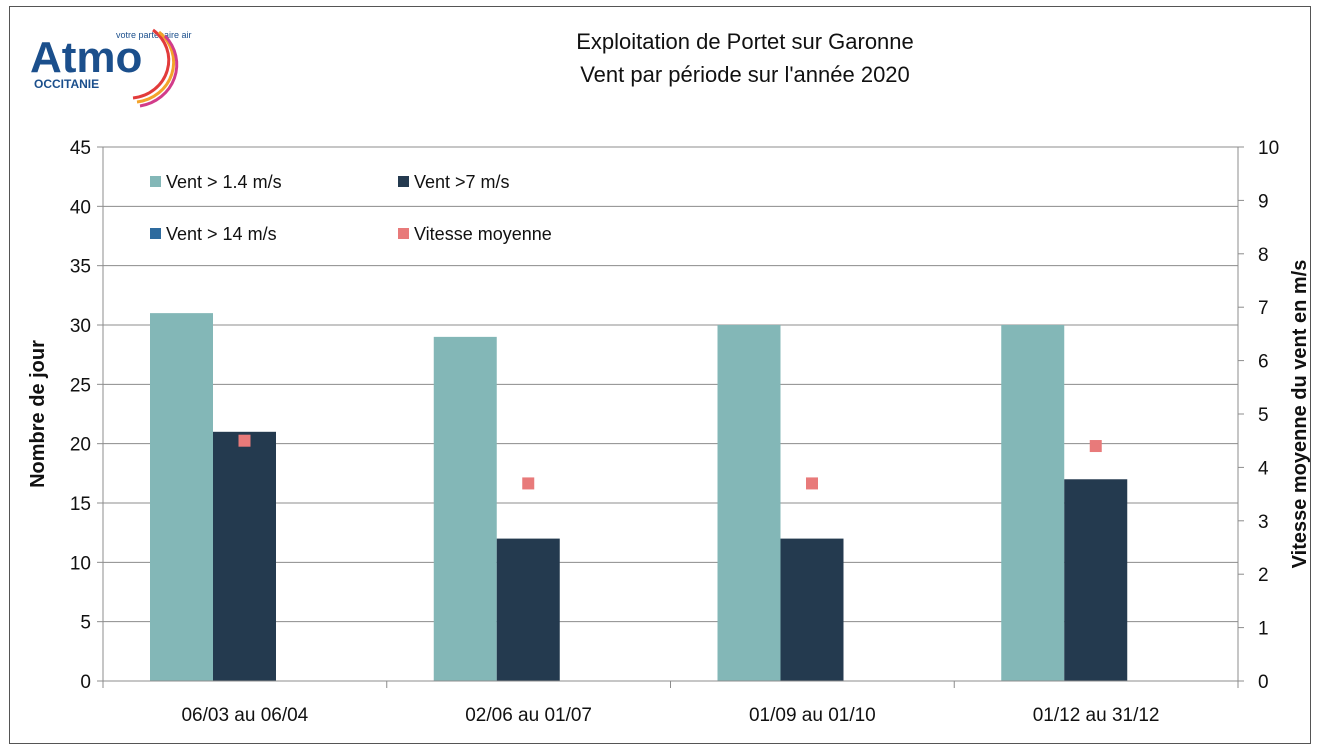  What do you see at coordinates (745, 74) in the screenshot?
I see `chart-subtitle: Vent par période sur l'année 2020` at bounding box center [745, 74].